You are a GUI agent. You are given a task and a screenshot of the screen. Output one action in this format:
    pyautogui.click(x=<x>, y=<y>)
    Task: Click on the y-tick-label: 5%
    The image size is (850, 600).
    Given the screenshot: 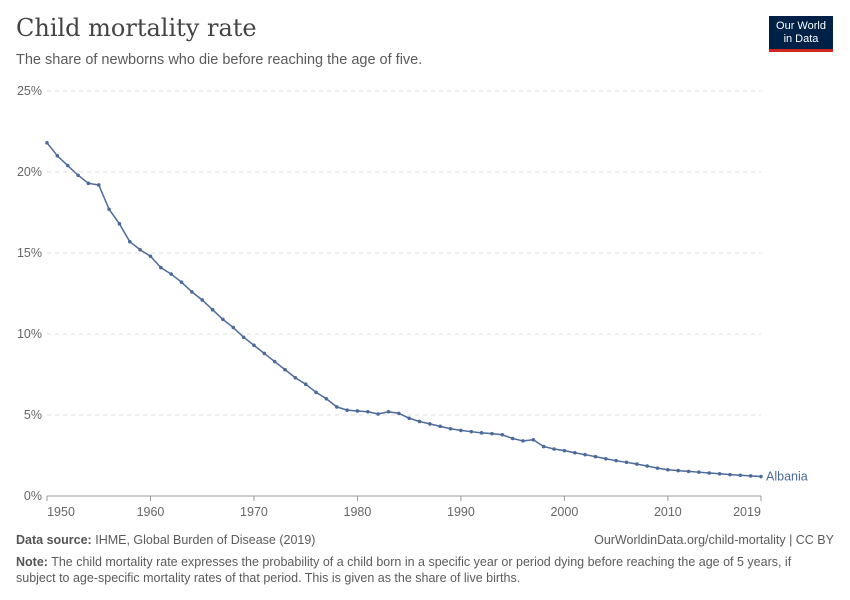 What is the action you would take?
    pyautogui.click(x=33, y=415)
    